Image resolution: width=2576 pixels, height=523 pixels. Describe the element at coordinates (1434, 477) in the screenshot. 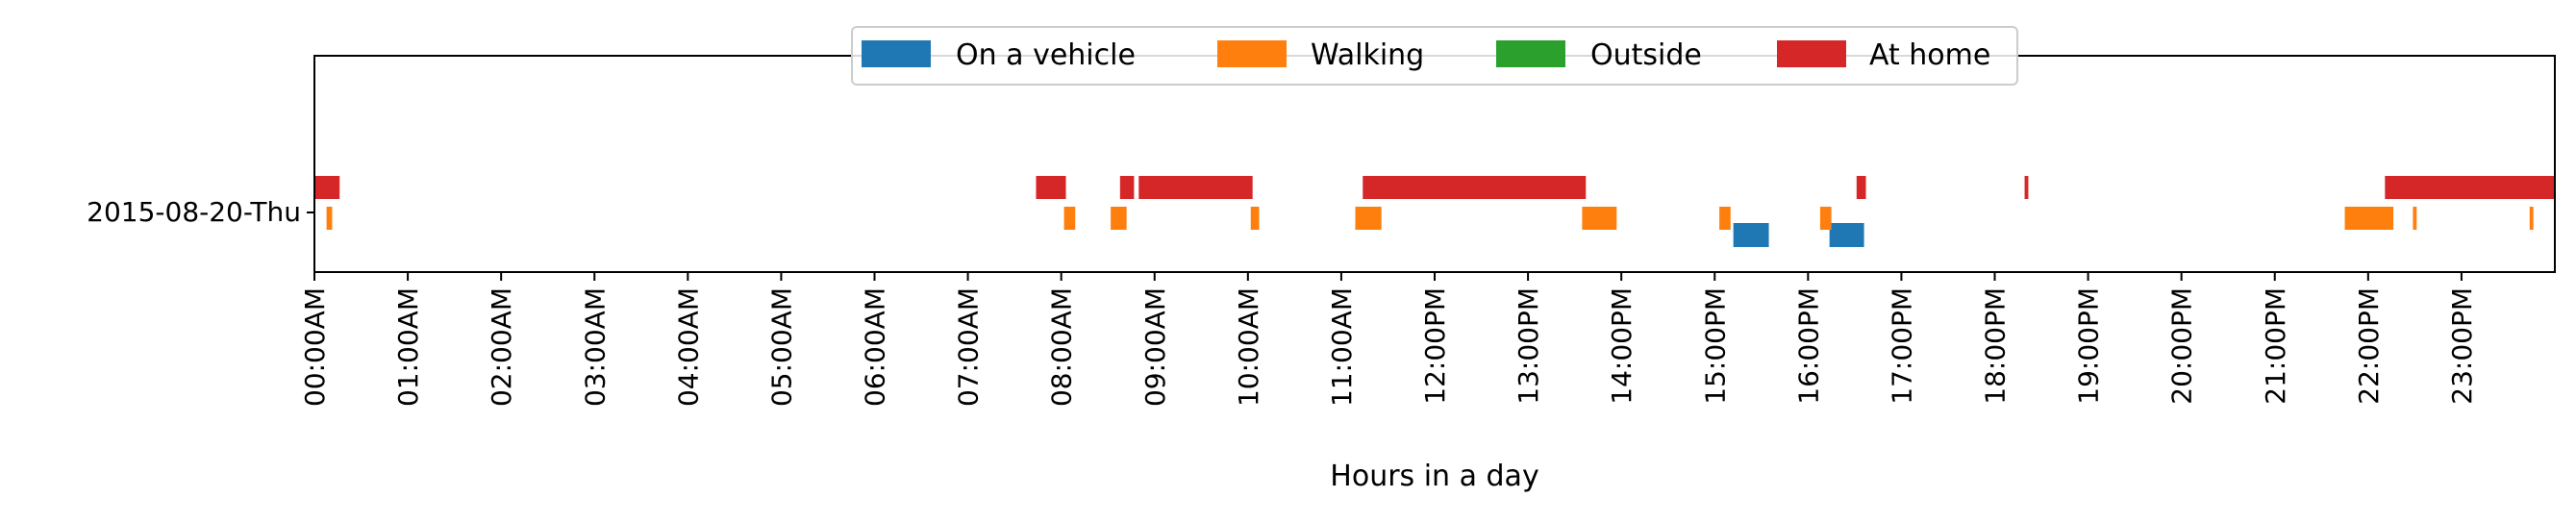

I see `x-axis-label: Hours in a day` at that location.